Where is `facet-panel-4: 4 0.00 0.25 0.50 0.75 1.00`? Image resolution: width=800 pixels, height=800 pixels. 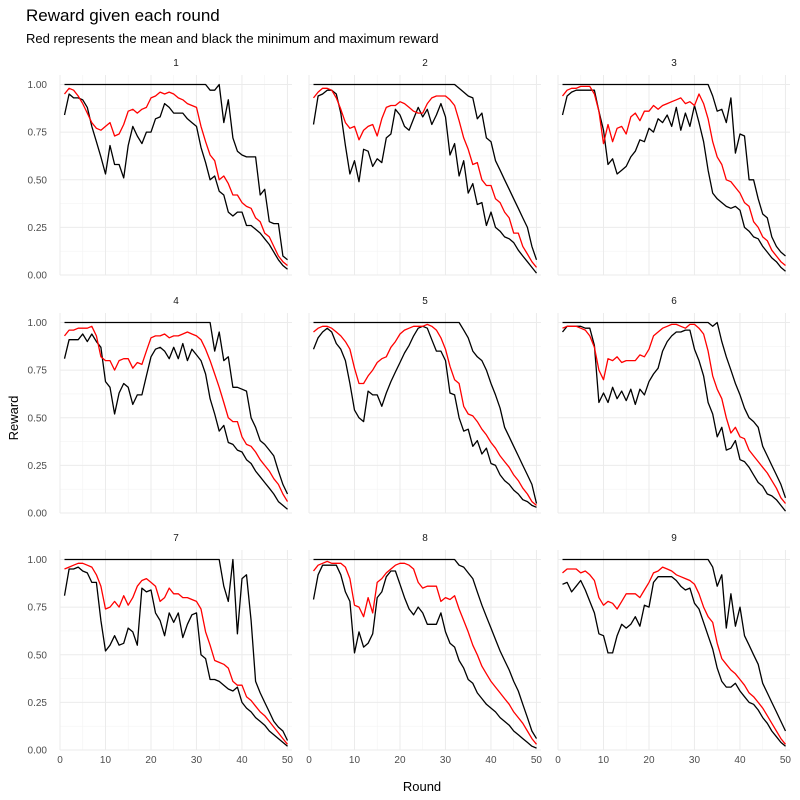 facet-panel-4: 4 0.00 0.25 0.50 0.75 1.00 is located at coordinates (160, 408).